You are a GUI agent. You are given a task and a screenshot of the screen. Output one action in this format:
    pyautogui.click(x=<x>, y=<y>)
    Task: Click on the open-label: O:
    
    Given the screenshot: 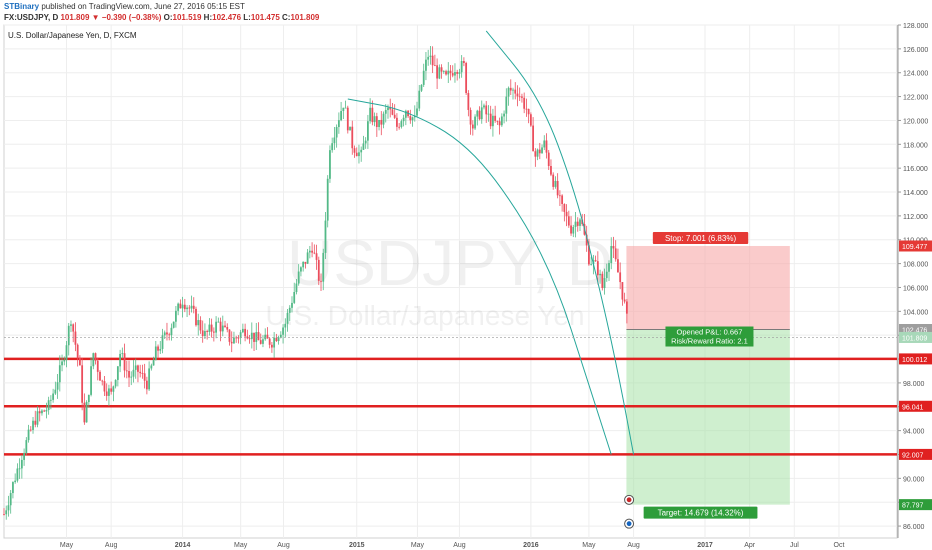 What is the action you would take?
    pyautogui.click(x=168, y=17)
    